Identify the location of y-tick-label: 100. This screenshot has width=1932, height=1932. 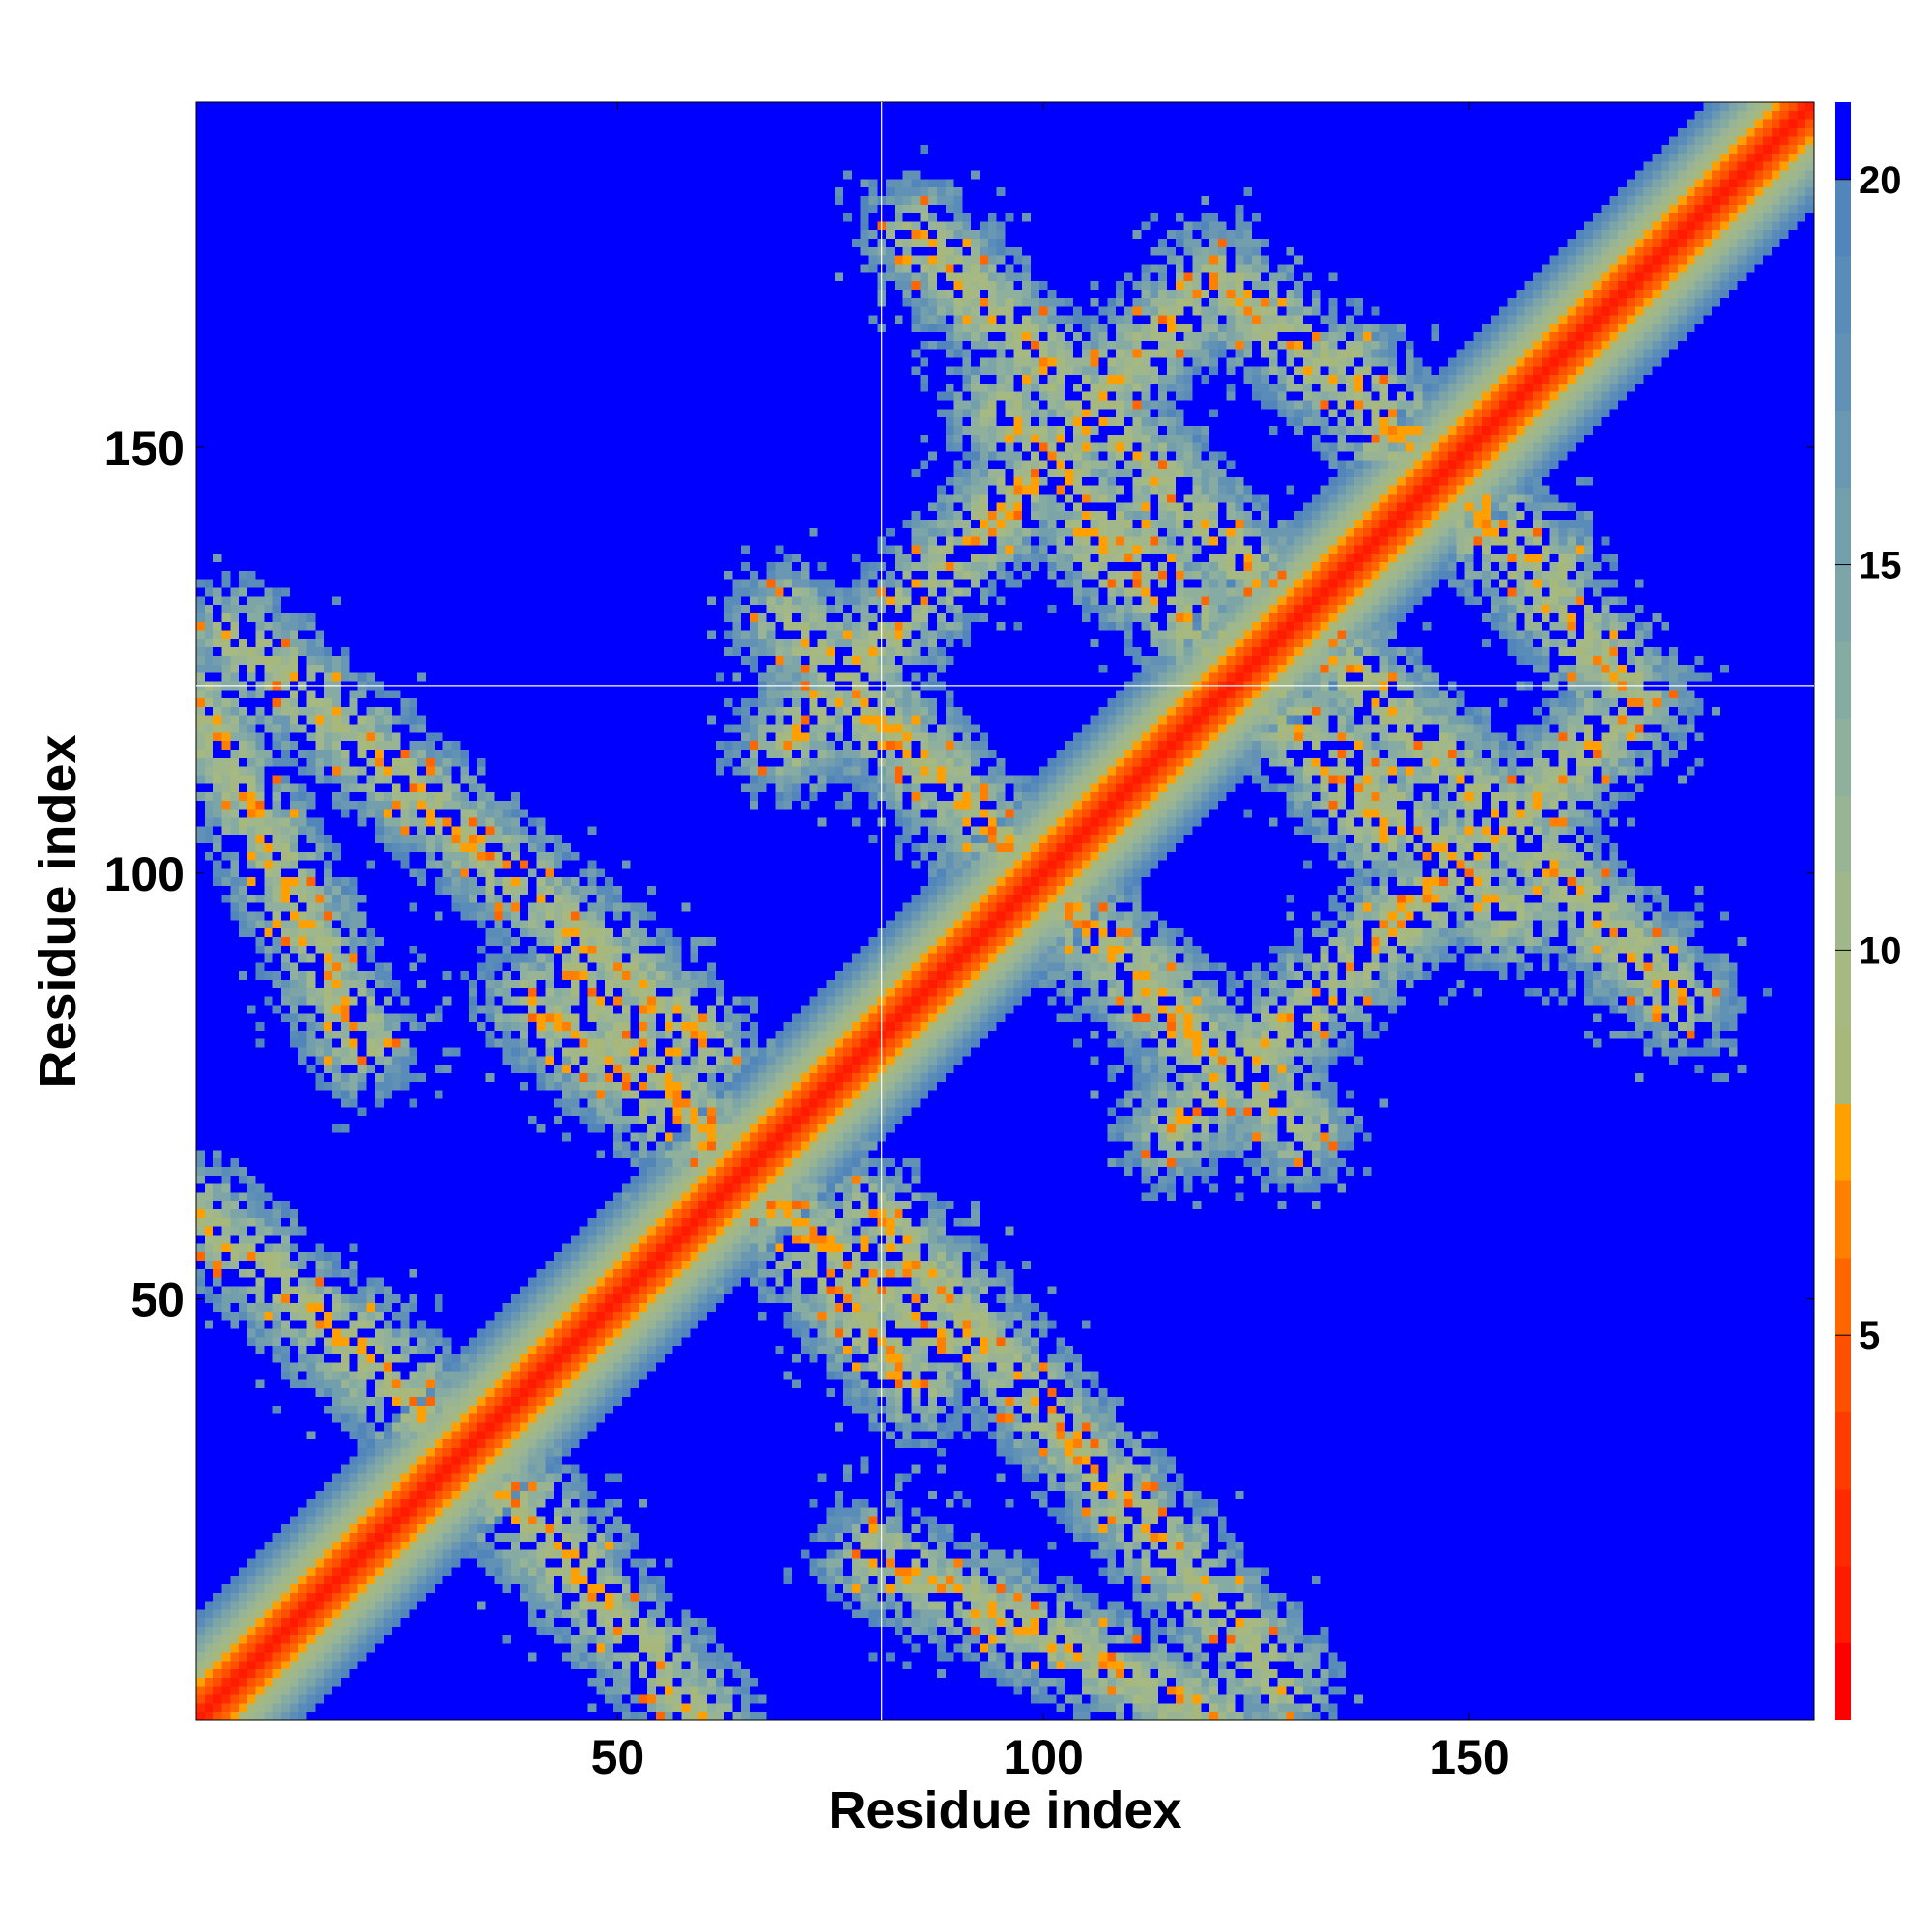
(144, 874).